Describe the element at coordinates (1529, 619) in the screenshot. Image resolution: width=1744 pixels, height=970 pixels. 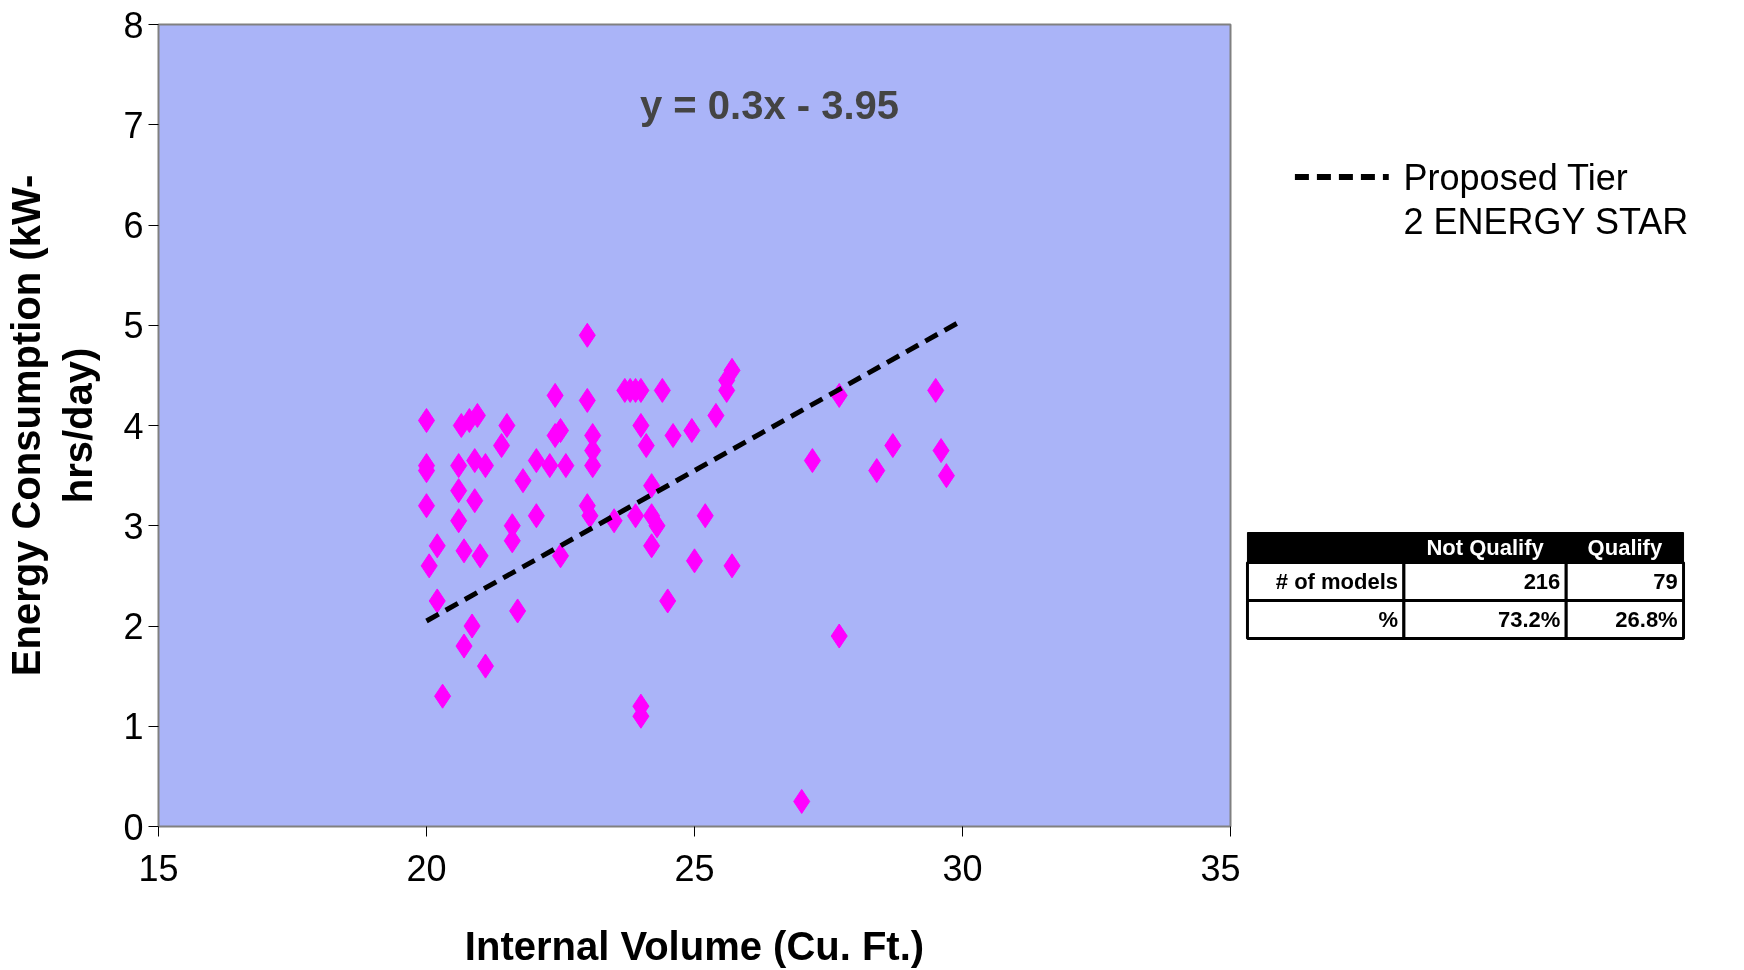
I see `data-label: 73.2%` at that location.